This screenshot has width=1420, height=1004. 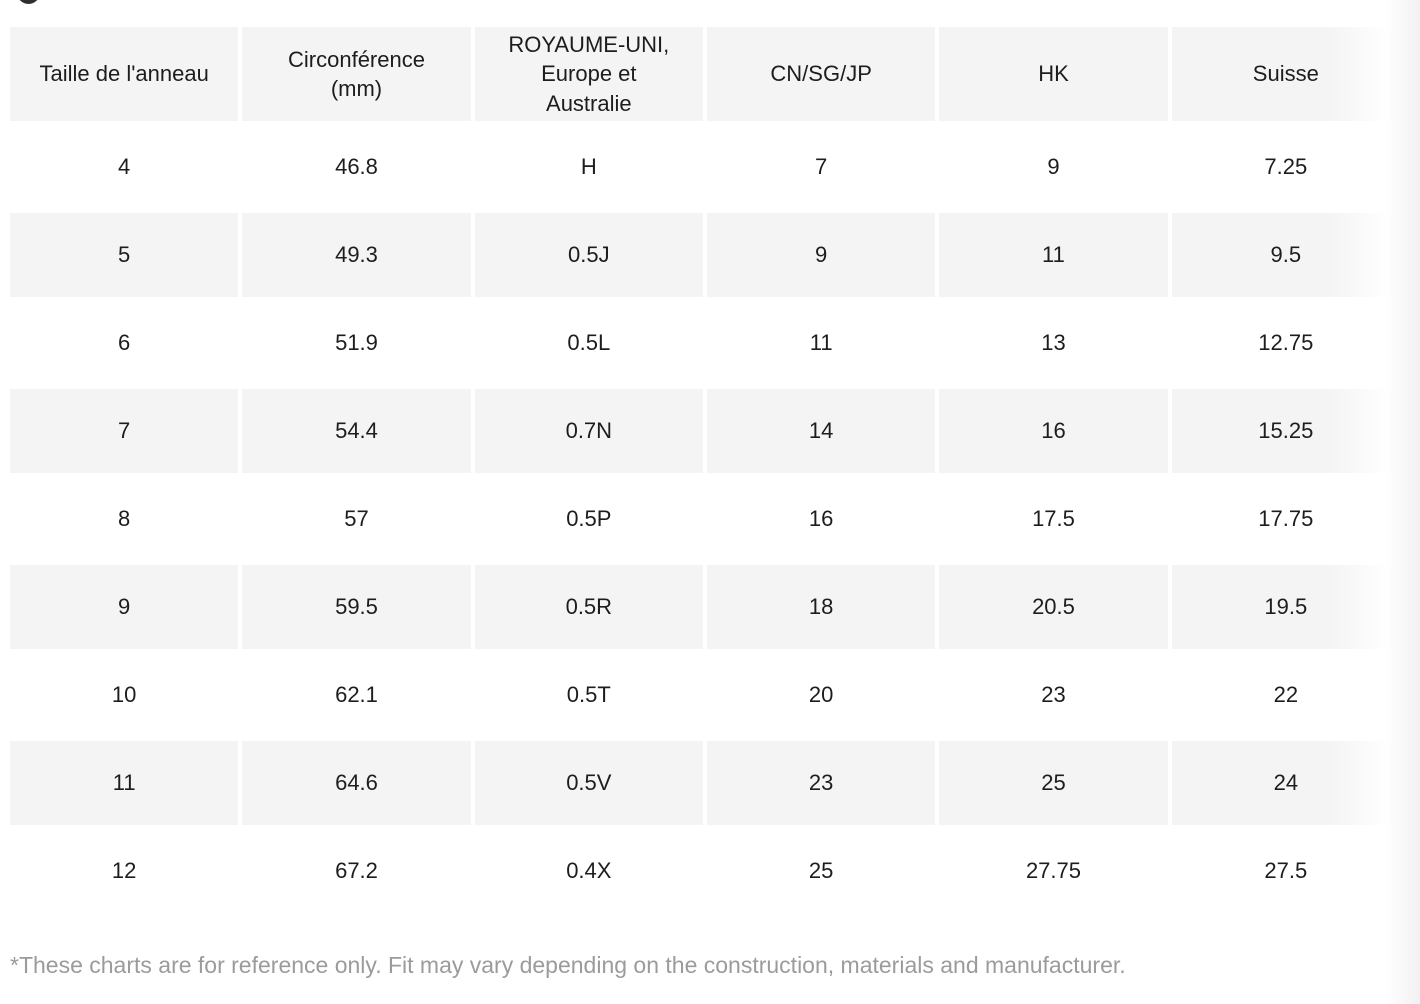 I want to click on table-cell: 27.75, so click(x=1053, y=871).